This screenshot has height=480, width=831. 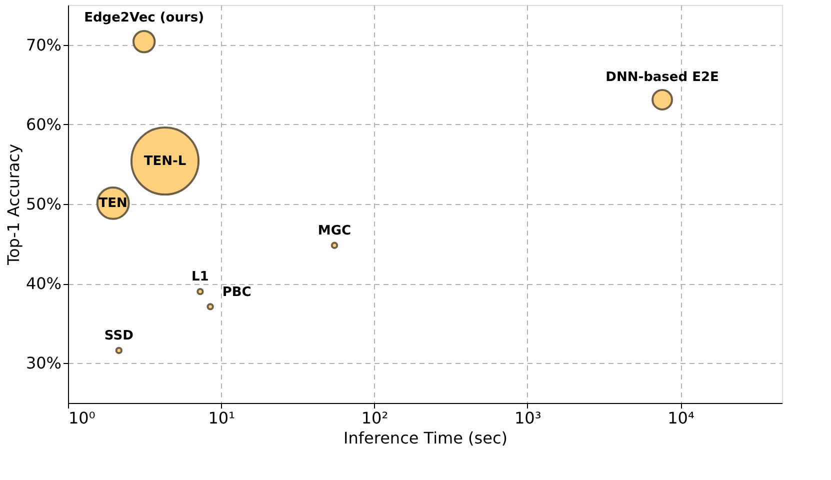 I want to click on y-axis-title: Top-1 Accuracy, so click(x=13, y=205).